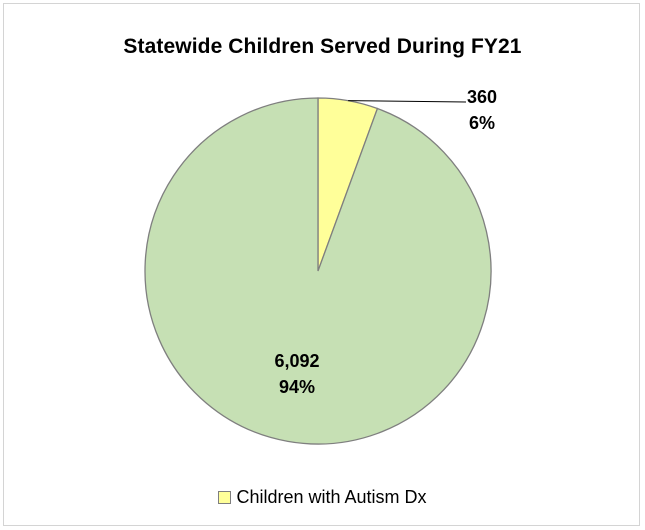  I want to click on slice-label-autism: 360 6%, so click(482, 110).